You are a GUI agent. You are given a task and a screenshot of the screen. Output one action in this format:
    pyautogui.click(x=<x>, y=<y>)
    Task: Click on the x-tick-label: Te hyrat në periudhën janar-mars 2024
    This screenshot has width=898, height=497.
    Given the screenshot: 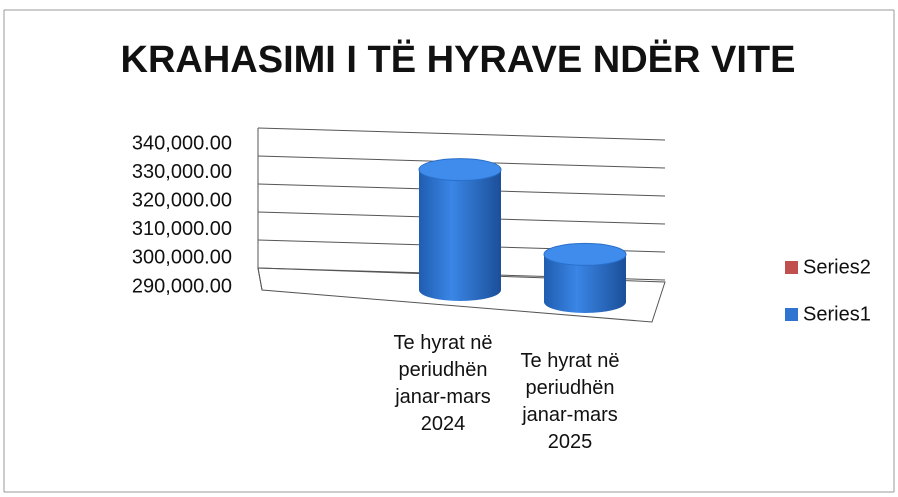 What is the action you would take?
    pyautogui.click(x=443, y=383)
    